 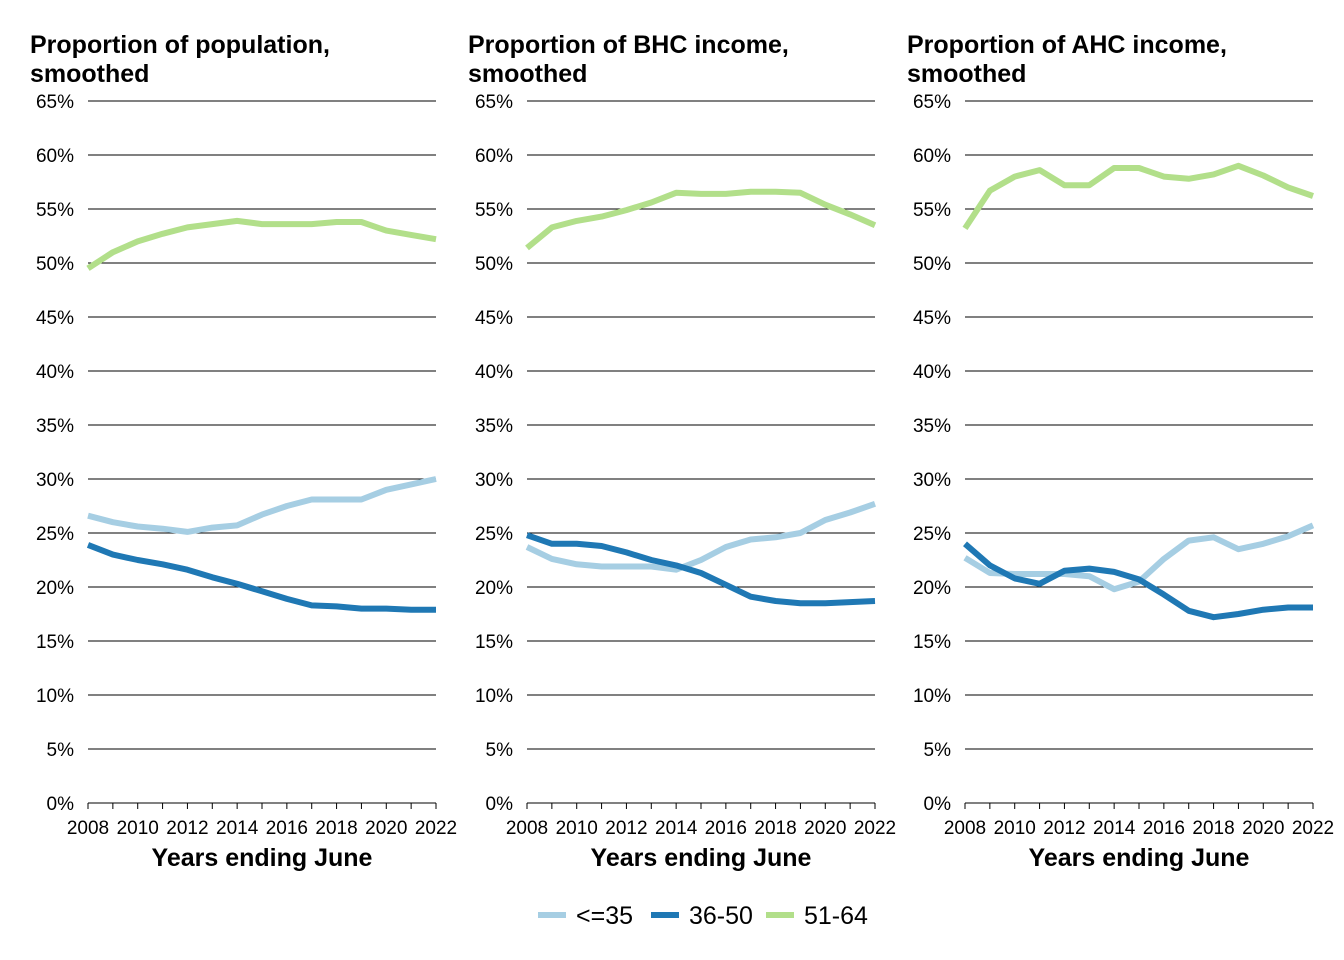 What do you see at coordinates (628, 45) in the screenshot?
I see `panel-title-line: Proportion of BHC income,` at bounding box center [628, 45].